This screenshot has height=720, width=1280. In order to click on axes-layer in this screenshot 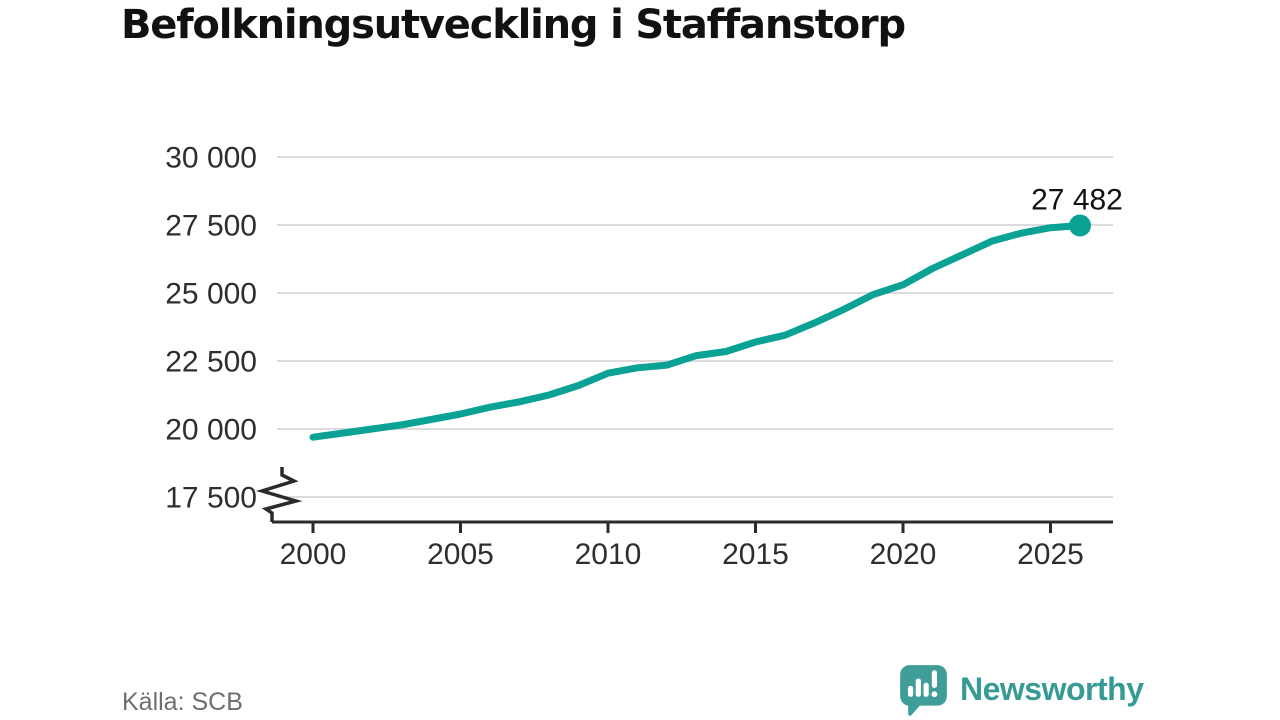, I will do `click(684, 500)`.